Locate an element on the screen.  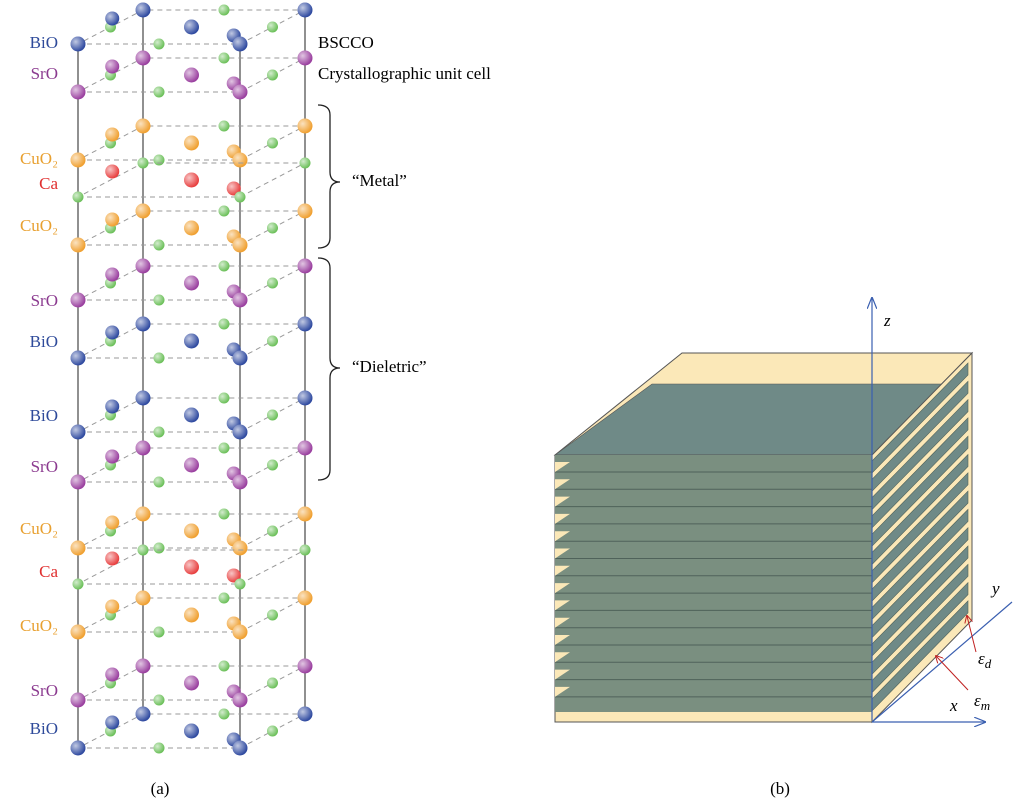
cell-title: BSCCO is located at coordinates (346, 42).